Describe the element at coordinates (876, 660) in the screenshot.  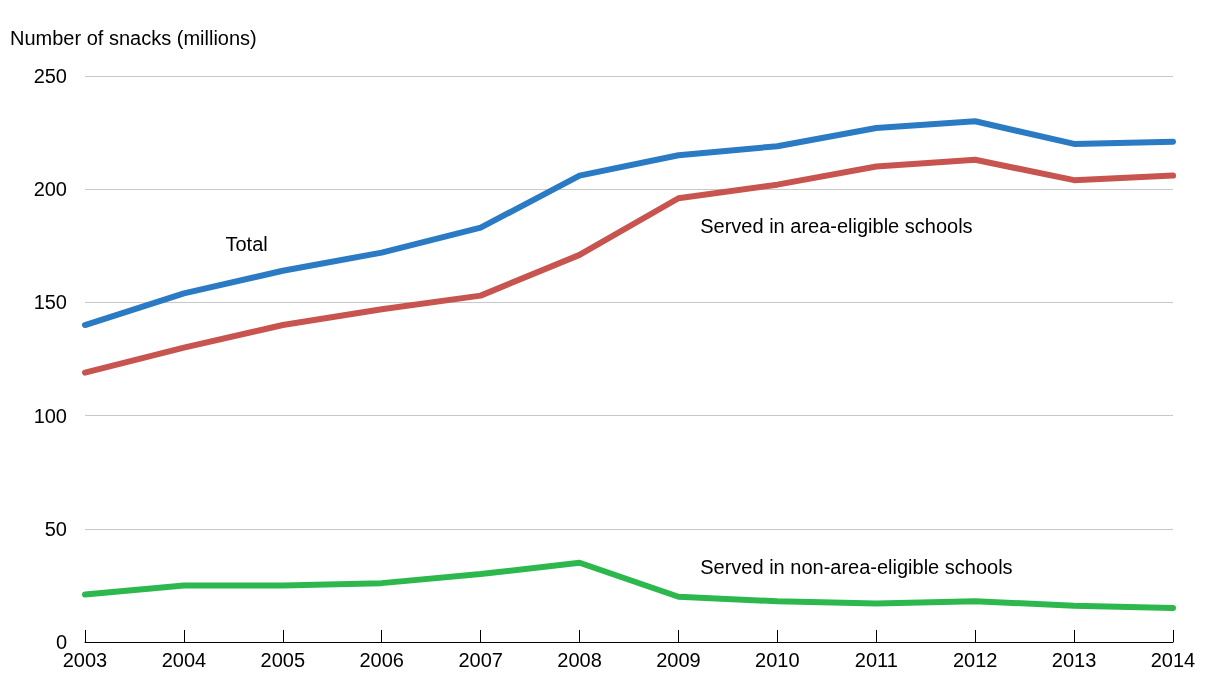
I see `x-tick-label: 2011` at that location.